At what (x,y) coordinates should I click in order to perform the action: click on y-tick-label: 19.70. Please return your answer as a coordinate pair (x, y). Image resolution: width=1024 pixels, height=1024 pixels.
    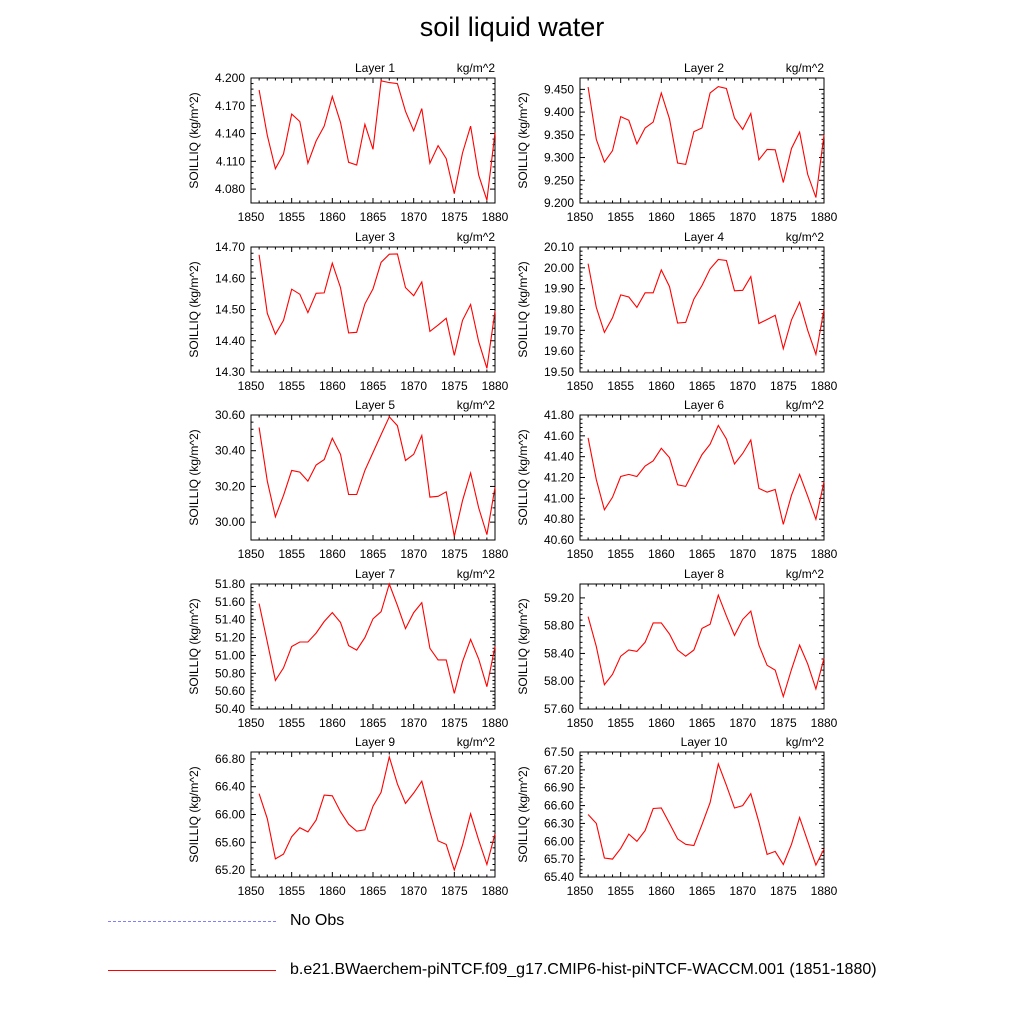
    Looking at the image, I should click on (559, 330).